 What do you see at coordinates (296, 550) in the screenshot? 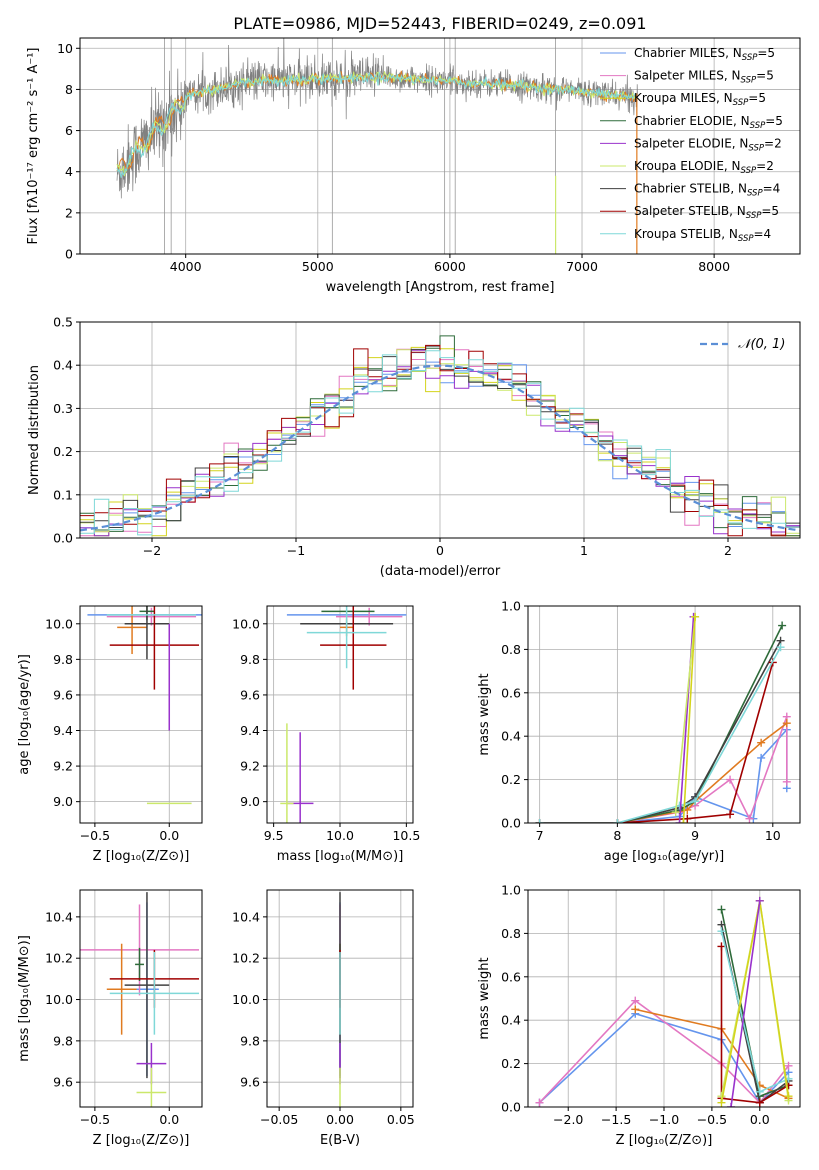
I see `x-tick-label: −1` at bounding box center [296, 550].